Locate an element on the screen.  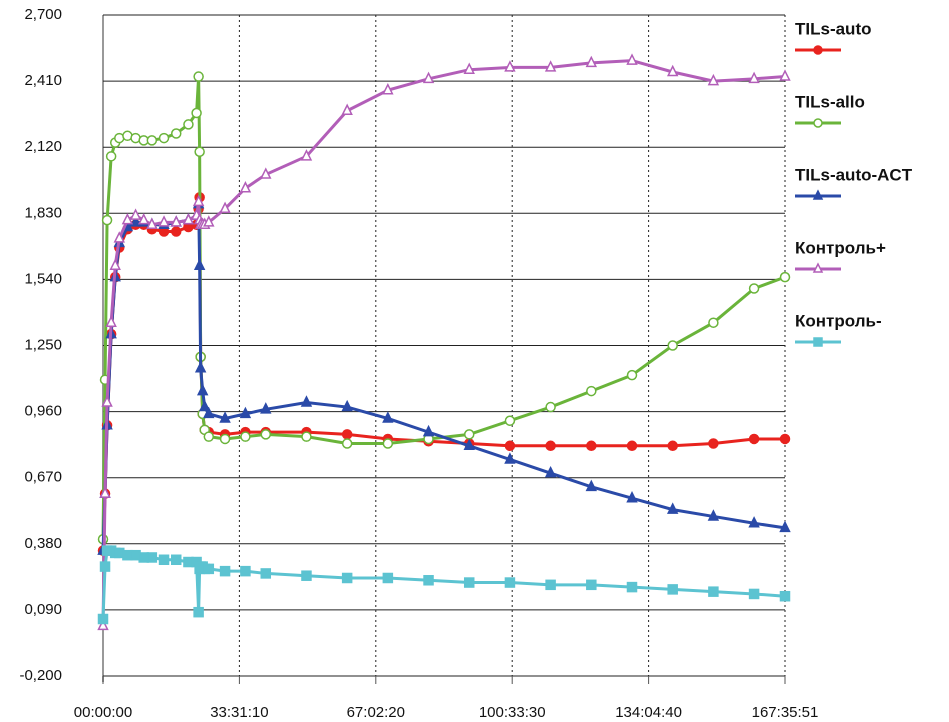
y-tick-label: 1,540 is located at coordinates (43, 278).